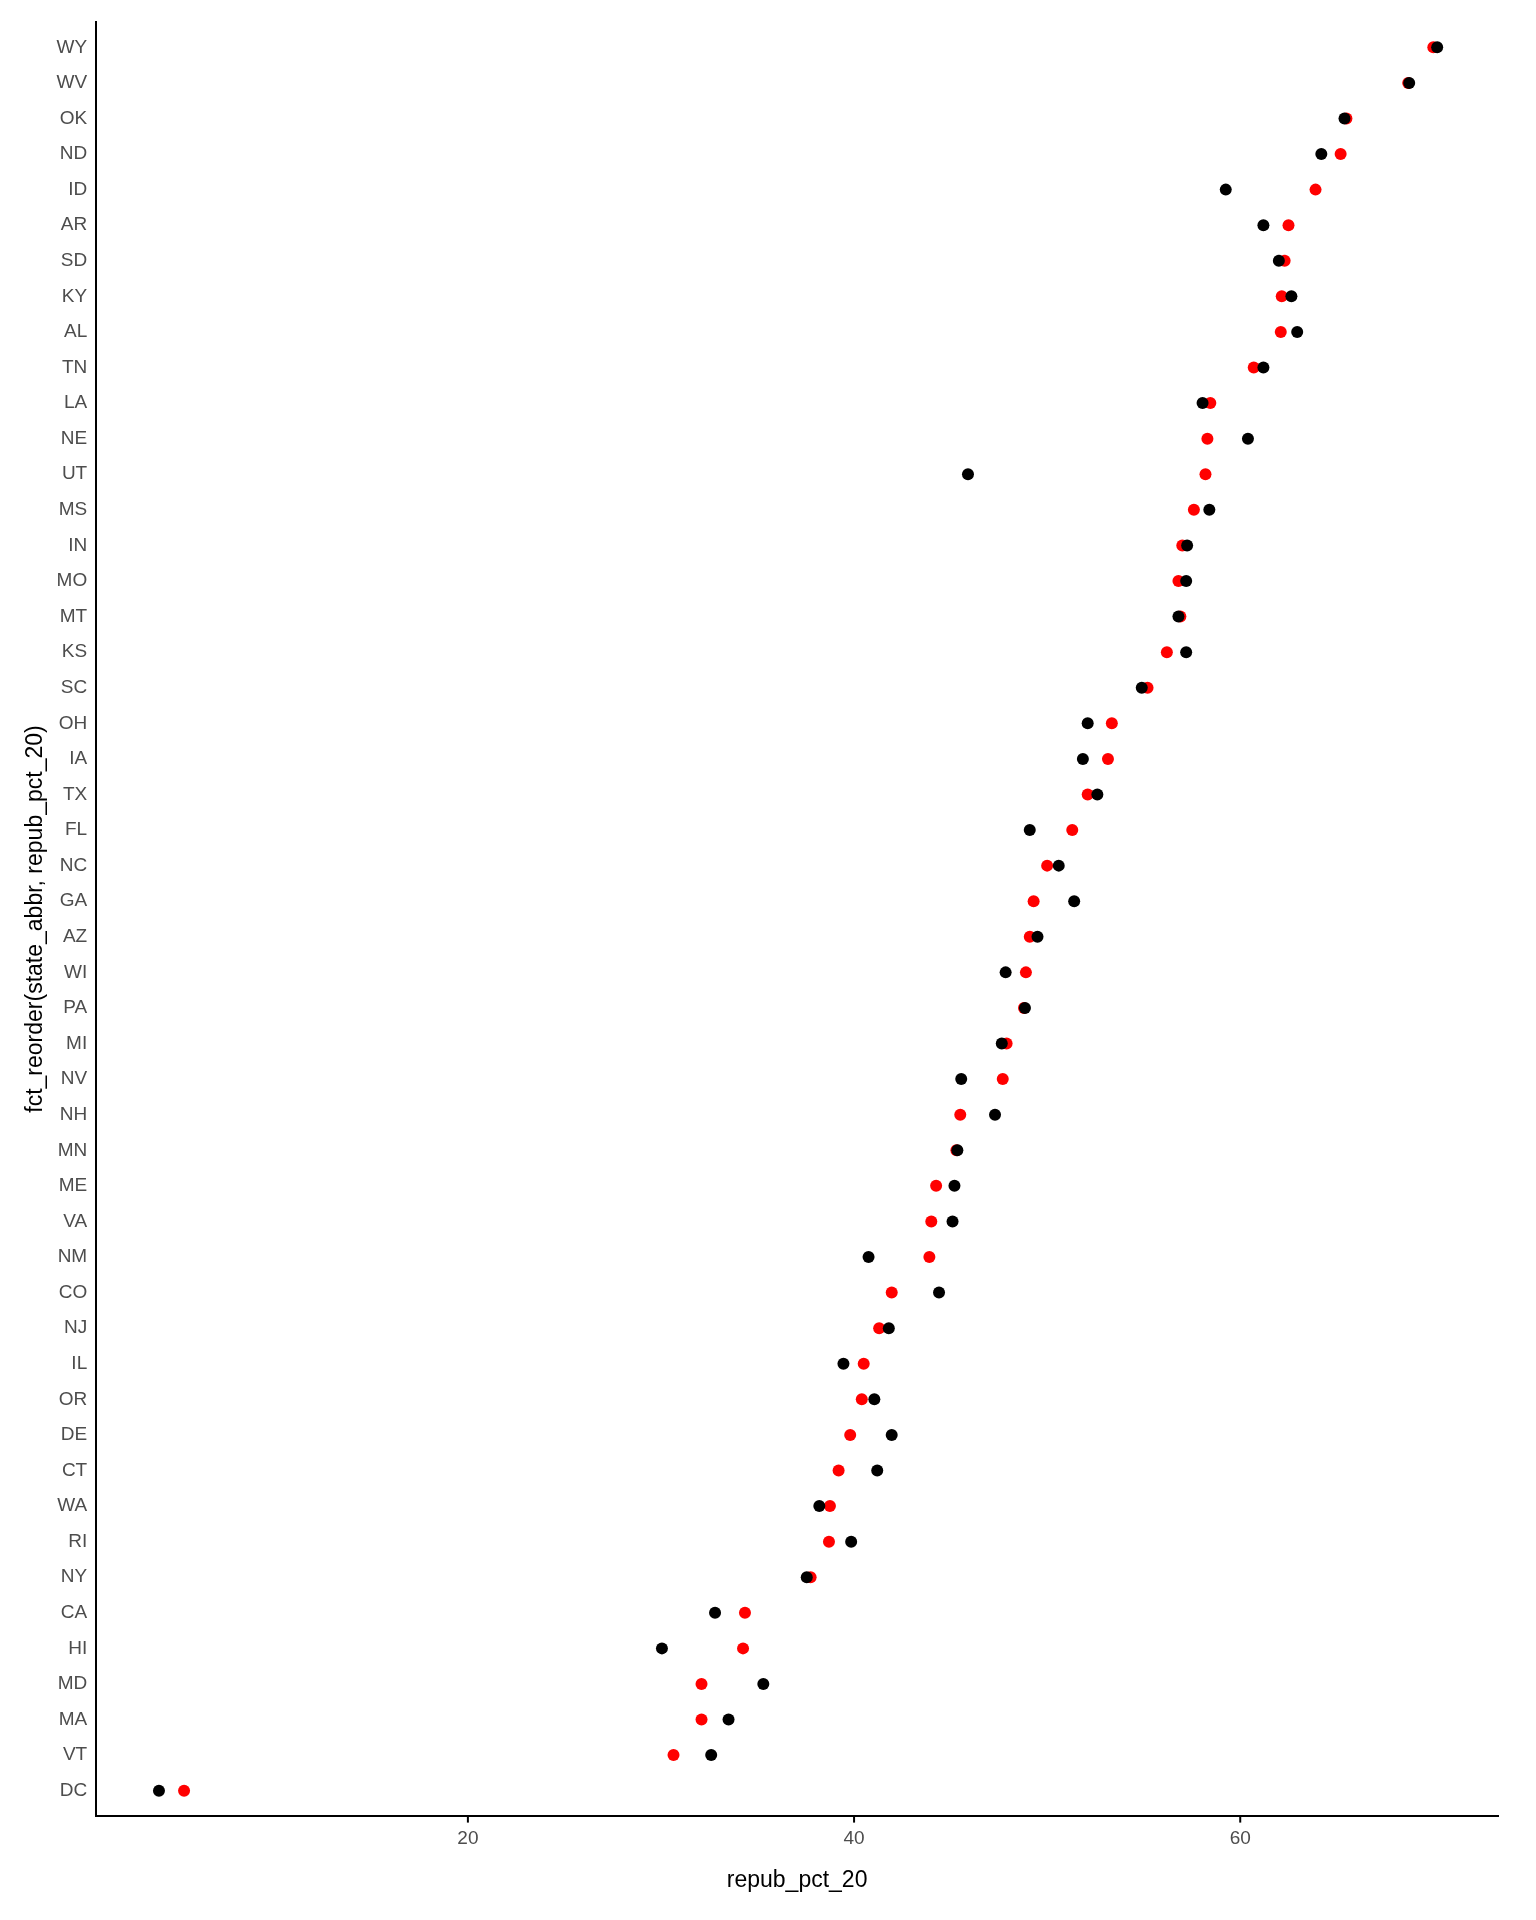  I want to click on y-tick-label: KS, so click(74, 651).